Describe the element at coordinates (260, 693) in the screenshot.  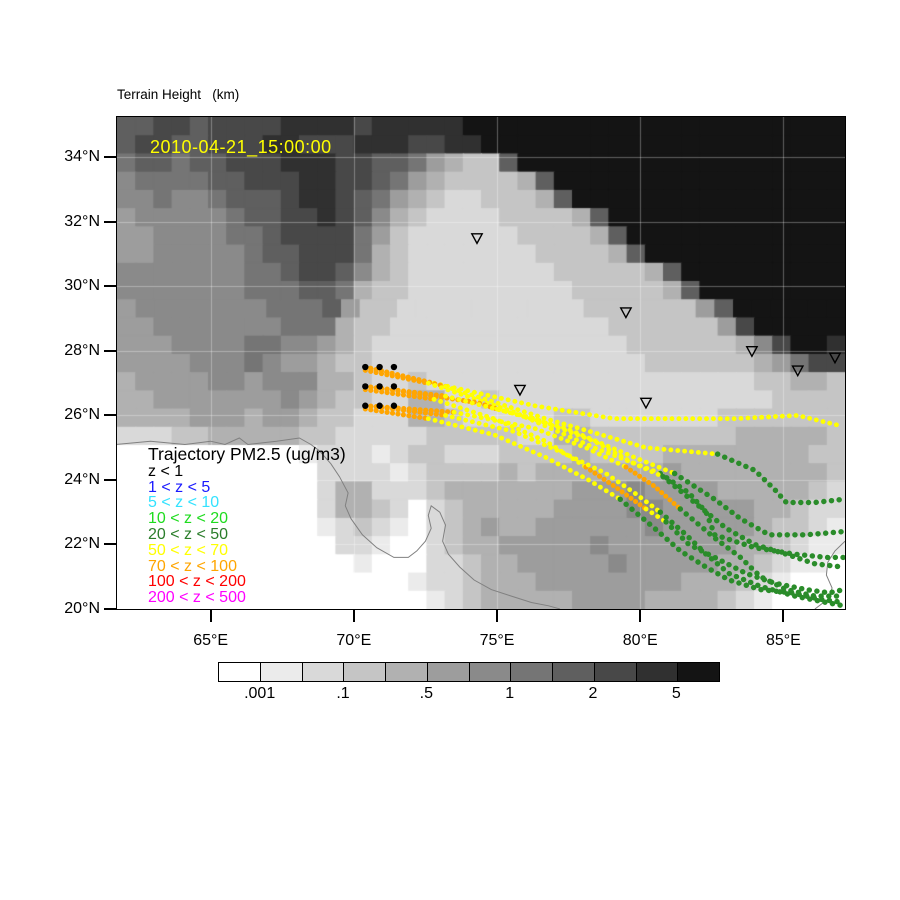
I see `colorbar-tick-label: .001` at that location.